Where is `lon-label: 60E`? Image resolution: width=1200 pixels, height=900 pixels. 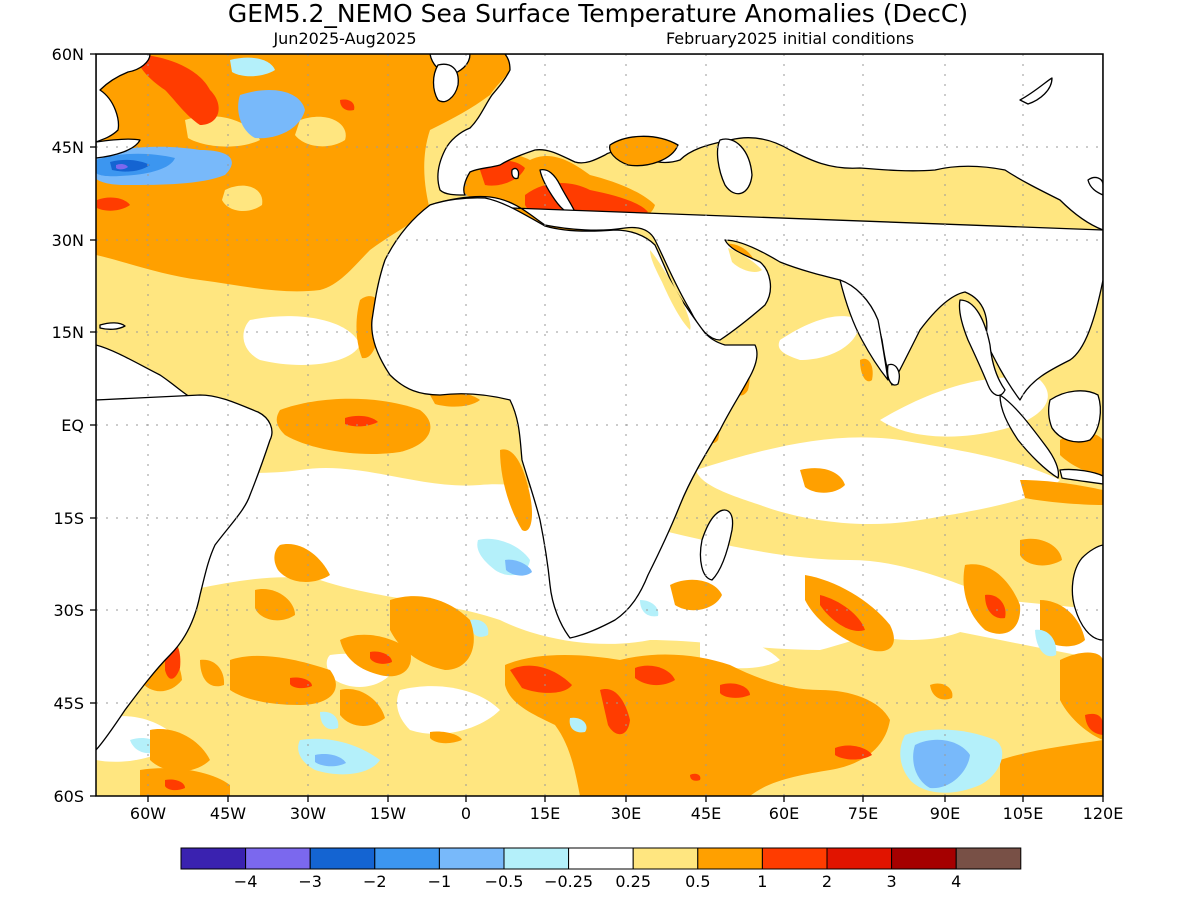
lon-label: 60E is located at coordinates (784, 813).